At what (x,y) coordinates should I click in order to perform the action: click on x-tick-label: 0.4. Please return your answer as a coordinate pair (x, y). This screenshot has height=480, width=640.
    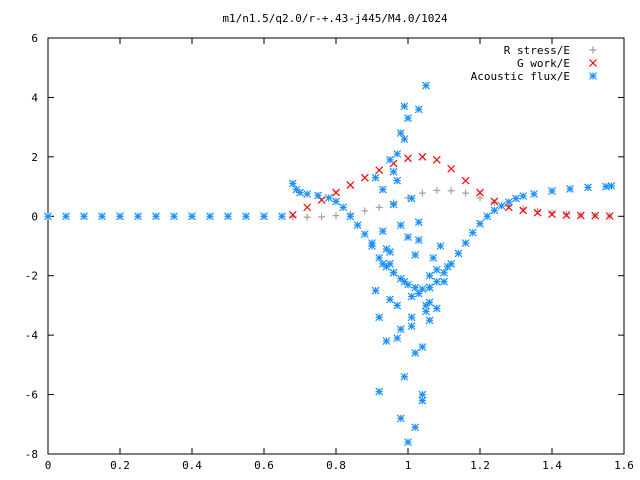
    Looking at the image, I should click on (192, 465).